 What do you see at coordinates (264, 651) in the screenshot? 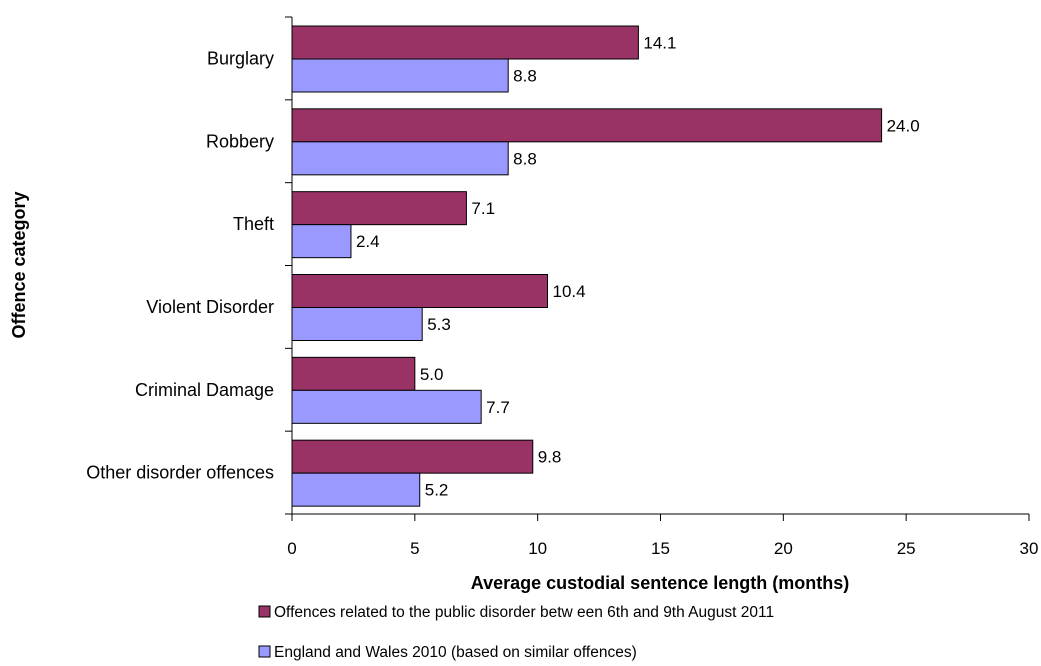
I see `legend-swatch-england-wales` at bounding box center [264, 651].